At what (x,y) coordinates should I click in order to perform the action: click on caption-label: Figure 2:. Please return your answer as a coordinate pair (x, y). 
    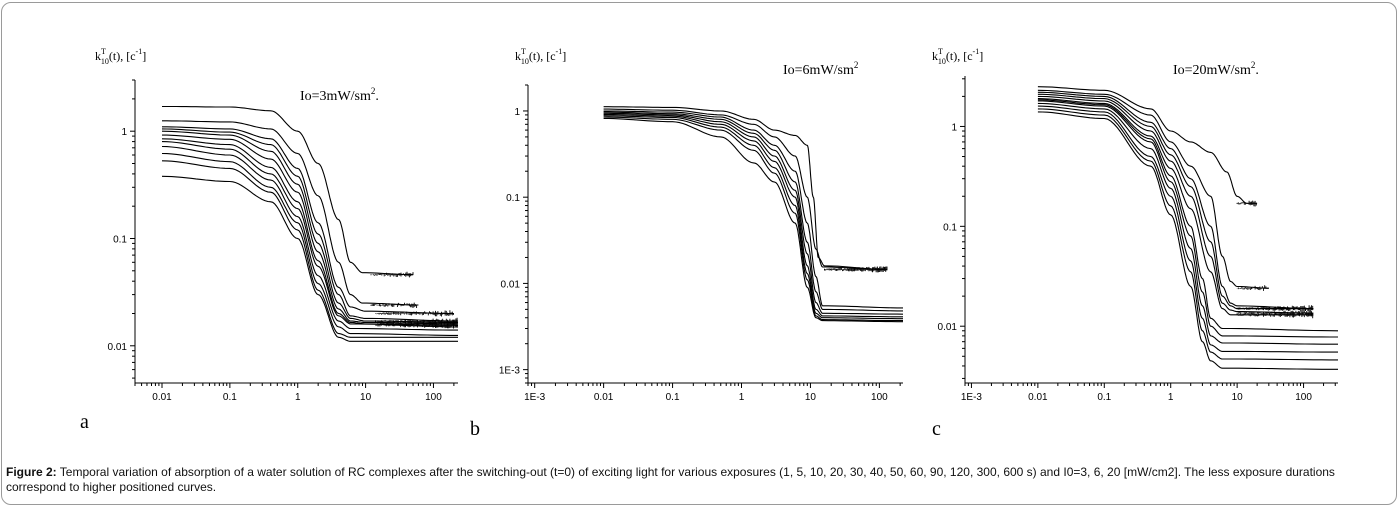
    Looking at the image, I should click on (31, 472).